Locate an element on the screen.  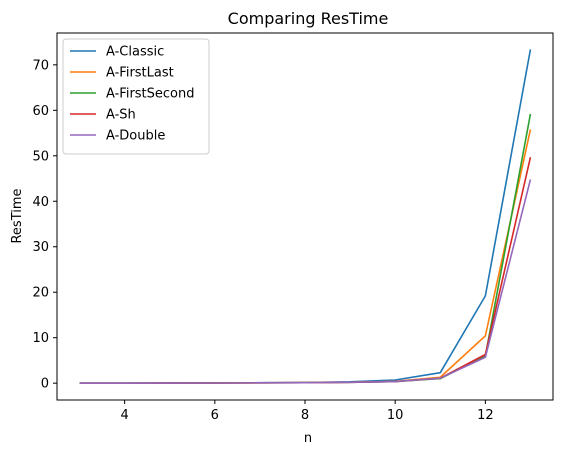
y-tick-label: 10 is located at coordinates (40, 338).